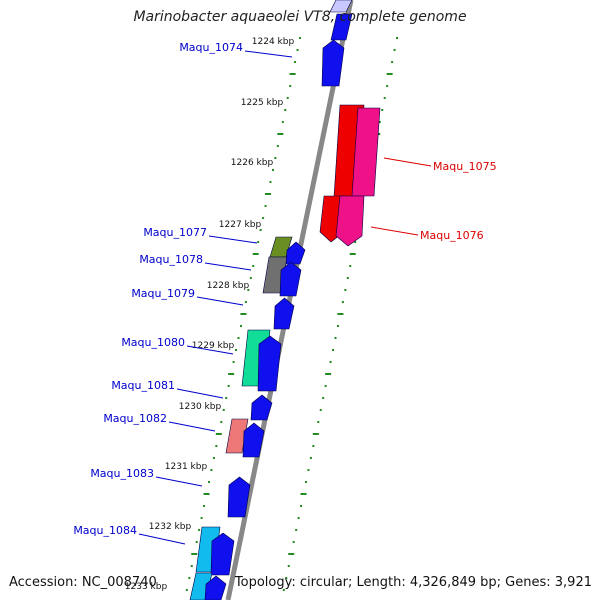 This screenshot has height=600, width=600. I want to click on tick-label: 1225 kbp, so click(262, 103).